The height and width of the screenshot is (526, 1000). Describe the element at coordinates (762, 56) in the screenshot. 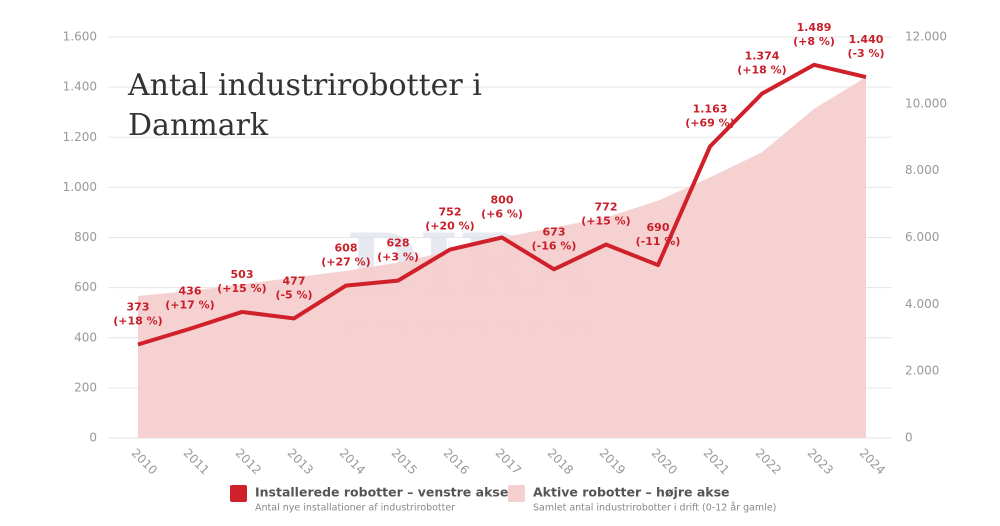

I see `data-label: 1.374` at that location.